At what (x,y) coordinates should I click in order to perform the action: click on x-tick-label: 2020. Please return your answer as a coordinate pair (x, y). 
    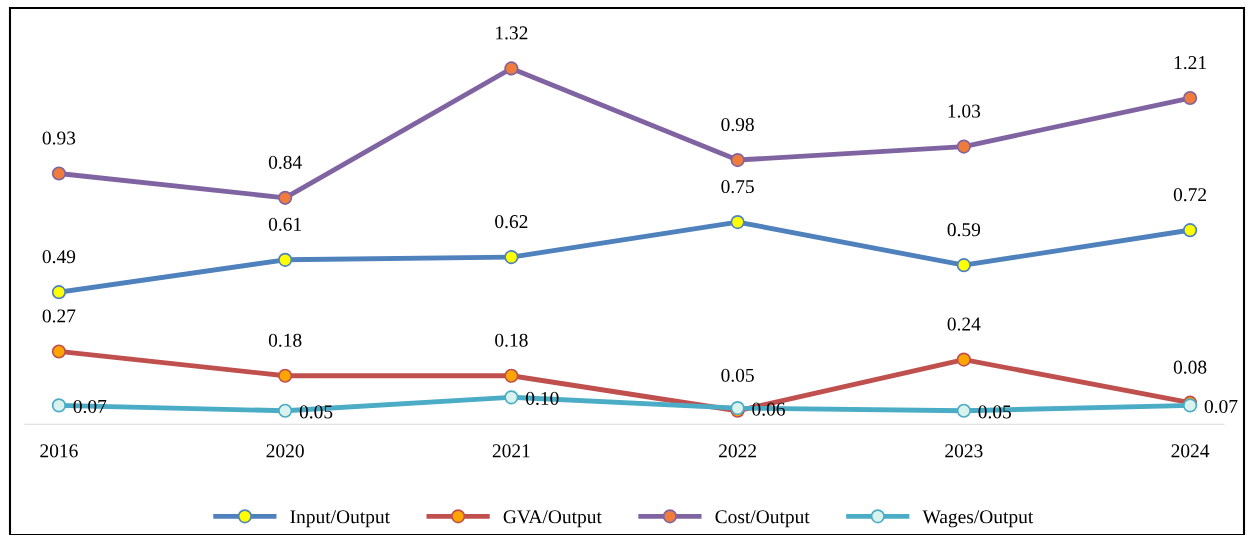
    Looking at the image, I should click on (285, 451).